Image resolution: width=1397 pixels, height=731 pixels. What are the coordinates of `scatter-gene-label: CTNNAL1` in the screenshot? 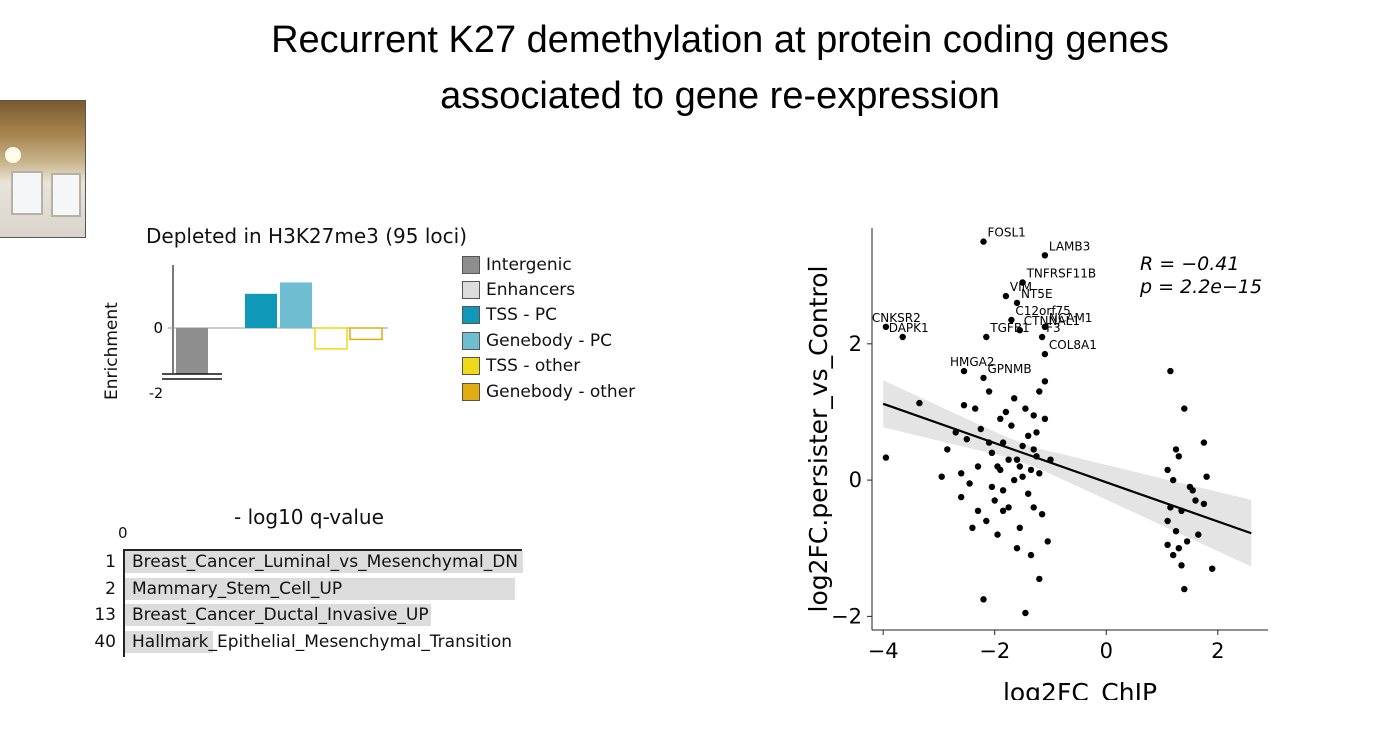 It's located at (1052, 321).